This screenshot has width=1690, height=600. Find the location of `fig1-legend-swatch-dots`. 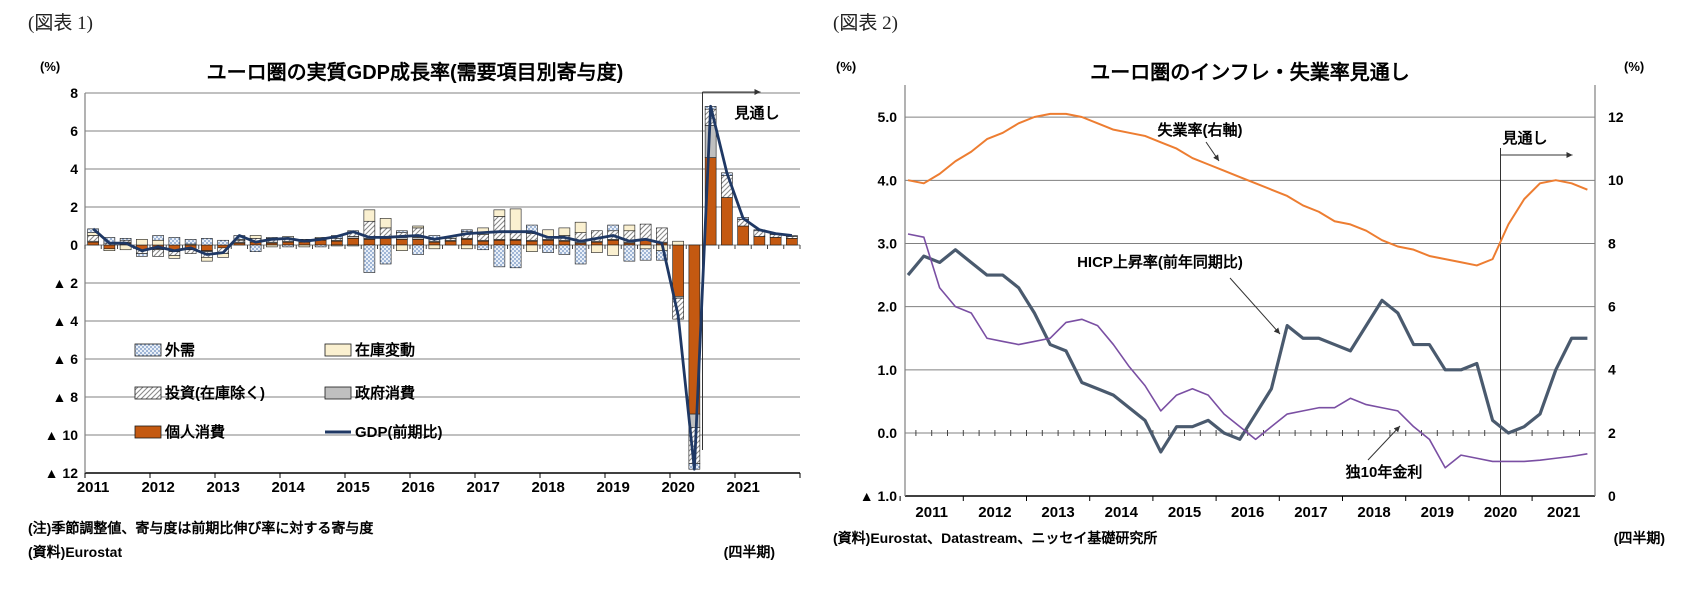

fig1-legend-swatch-dots is located at coordinates (148, 350).